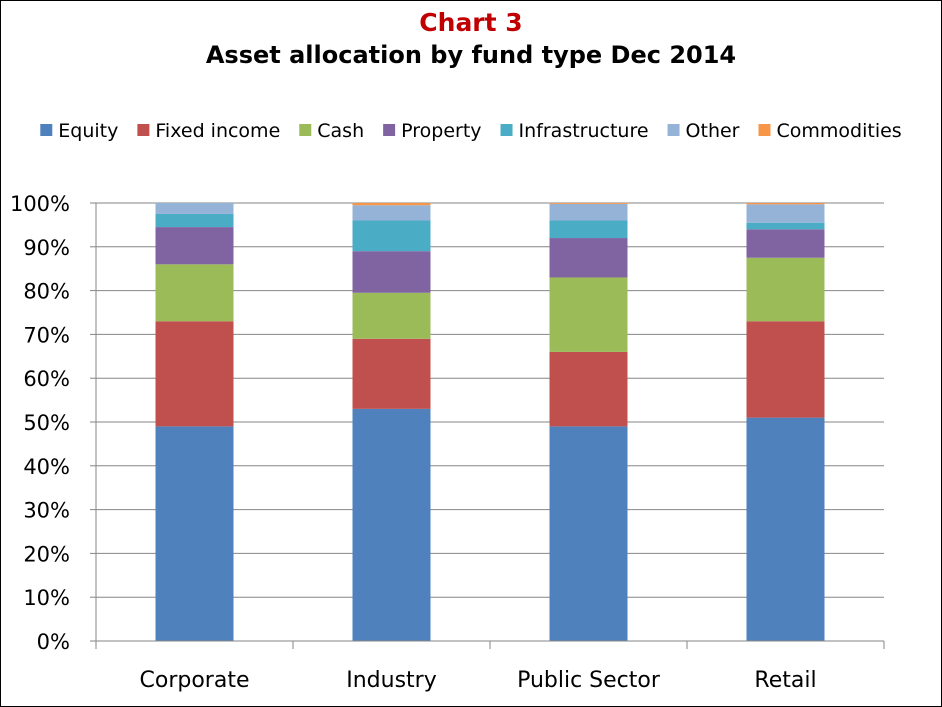  I want to click on y-tick-label: 30%, so click(46, 511).